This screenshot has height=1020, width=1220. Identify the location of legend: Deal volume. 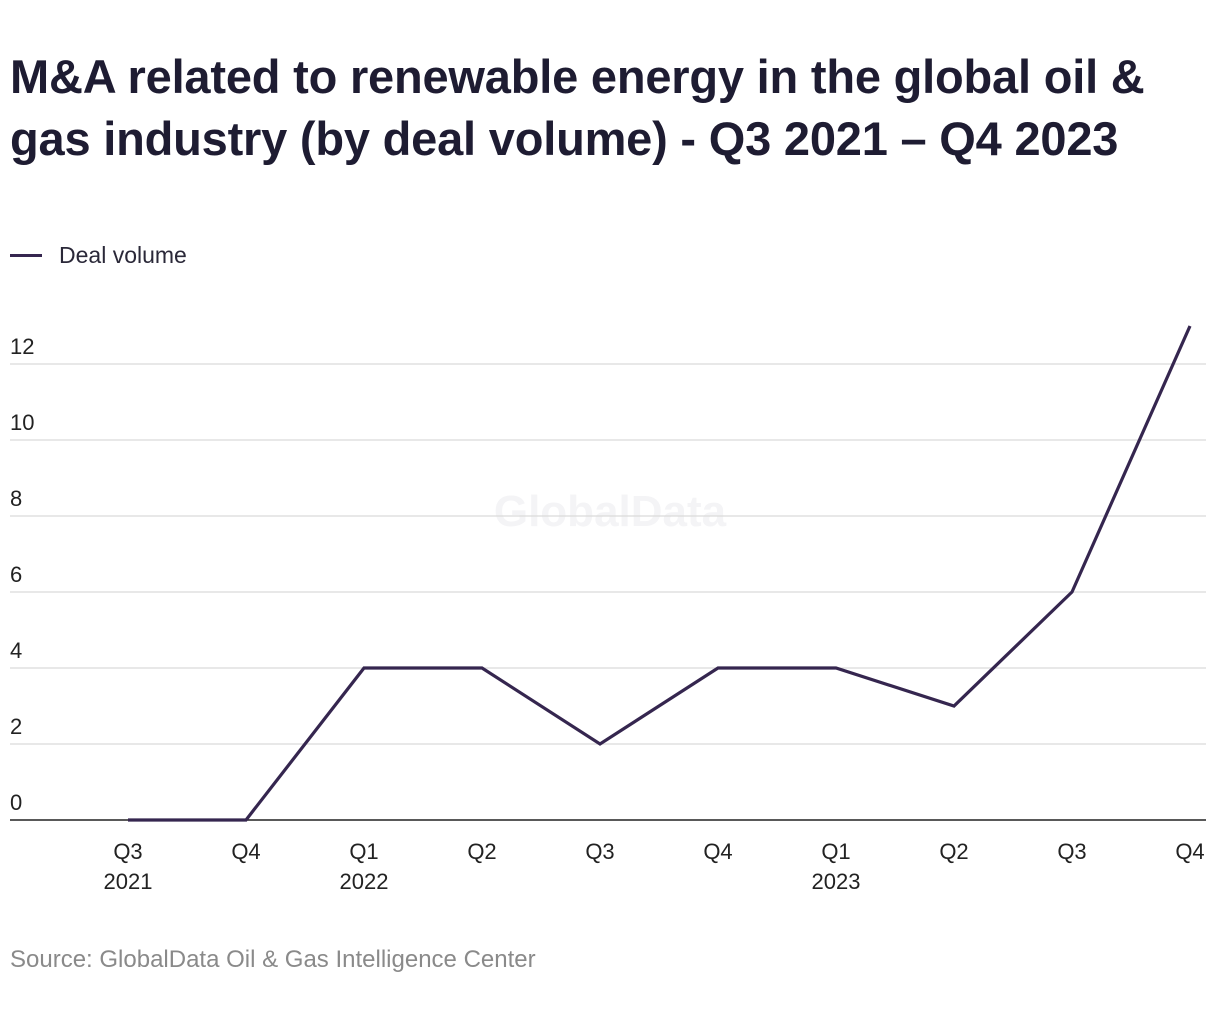
(98, 255).